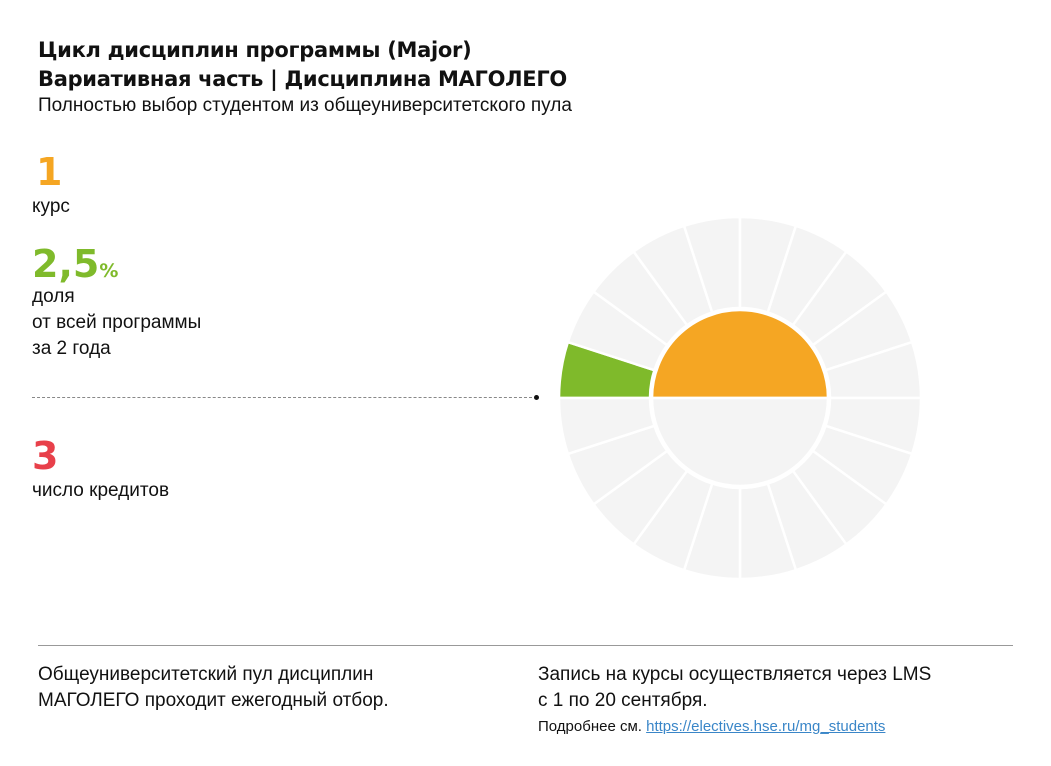  I want to click on leader-dot, so click(536, 397).